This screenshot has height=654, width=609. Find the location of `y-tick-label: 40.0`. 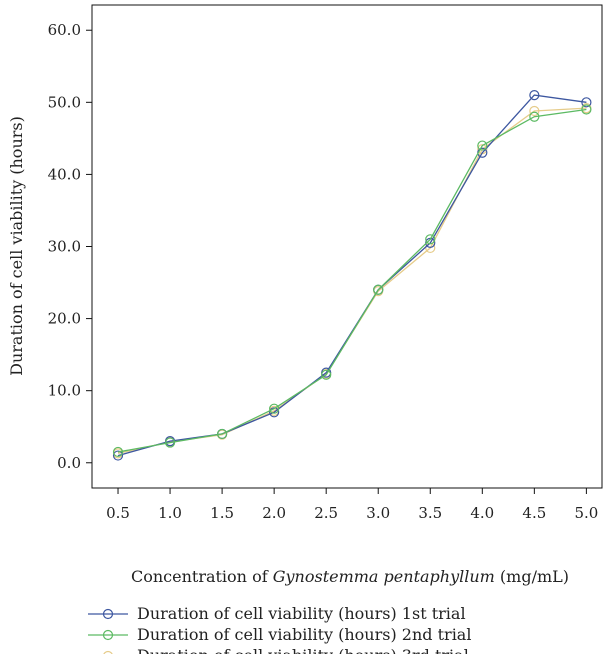

y-tick-label: 40.0 is located at coordinates (64, 174).